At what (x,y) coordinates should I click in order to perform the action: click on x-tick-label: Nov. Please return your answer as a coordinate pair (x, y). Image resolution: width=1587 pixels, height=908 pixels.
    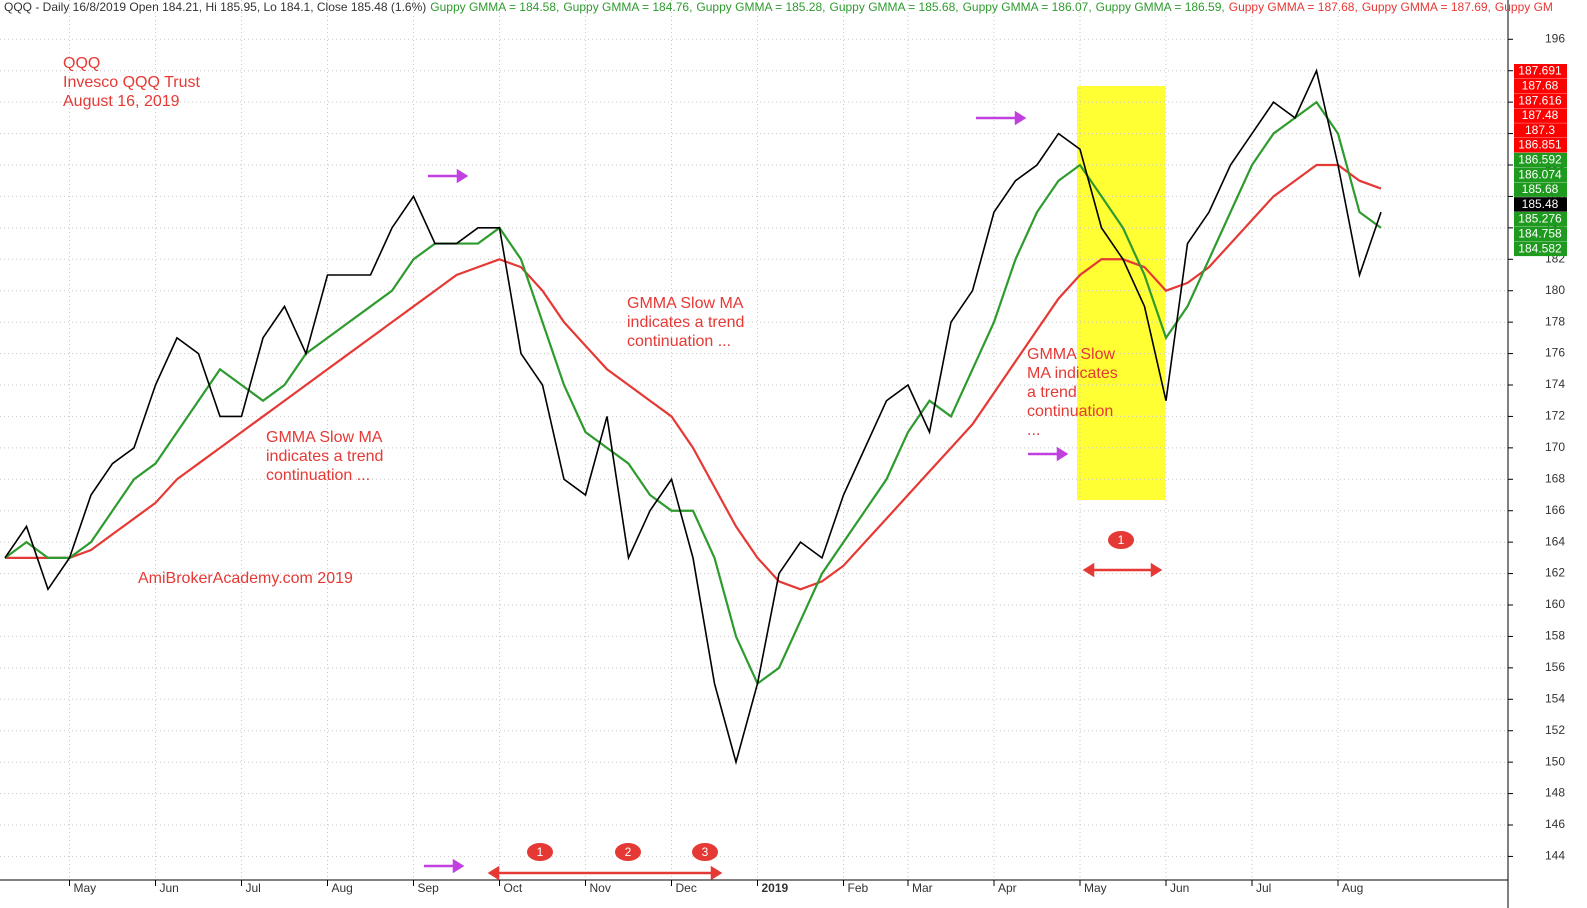
    Looking at the image, I should click on (600, 888).